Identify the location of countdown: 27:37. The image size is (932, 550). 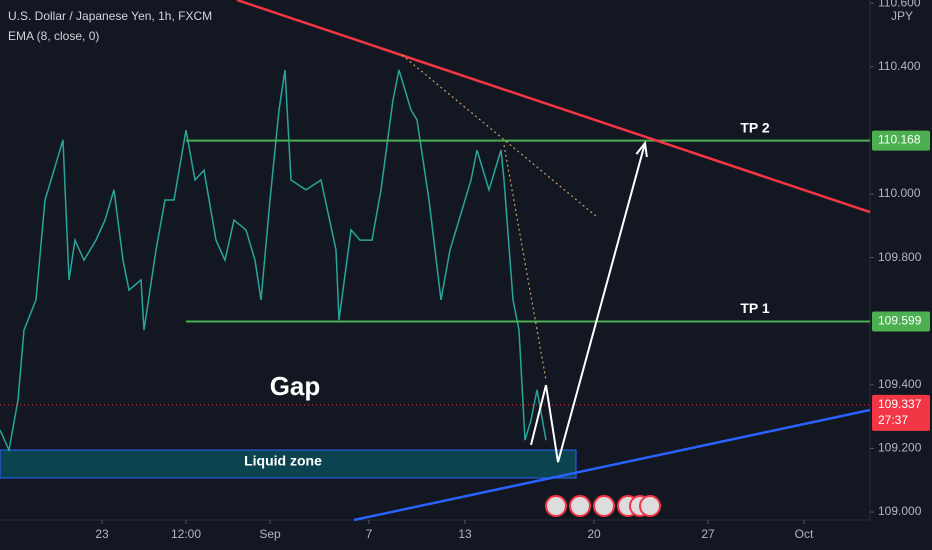
(893, 420).